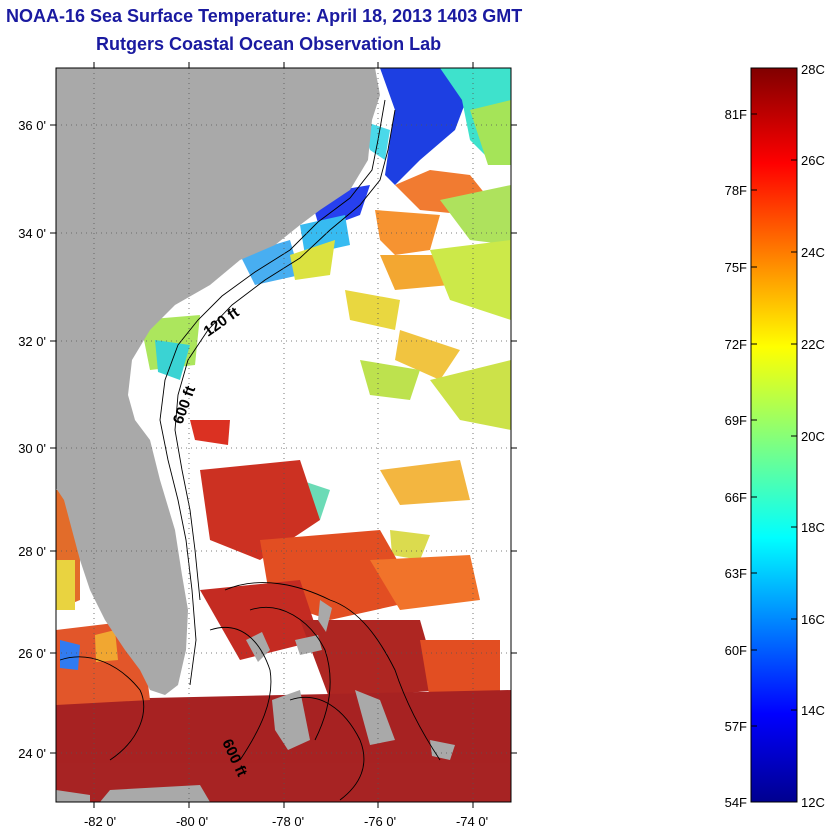  What do you see at coordinates (472, 821) in the screenshot?
I see `lon-tick-label: -74 0'` at bounding box center [472, 821].